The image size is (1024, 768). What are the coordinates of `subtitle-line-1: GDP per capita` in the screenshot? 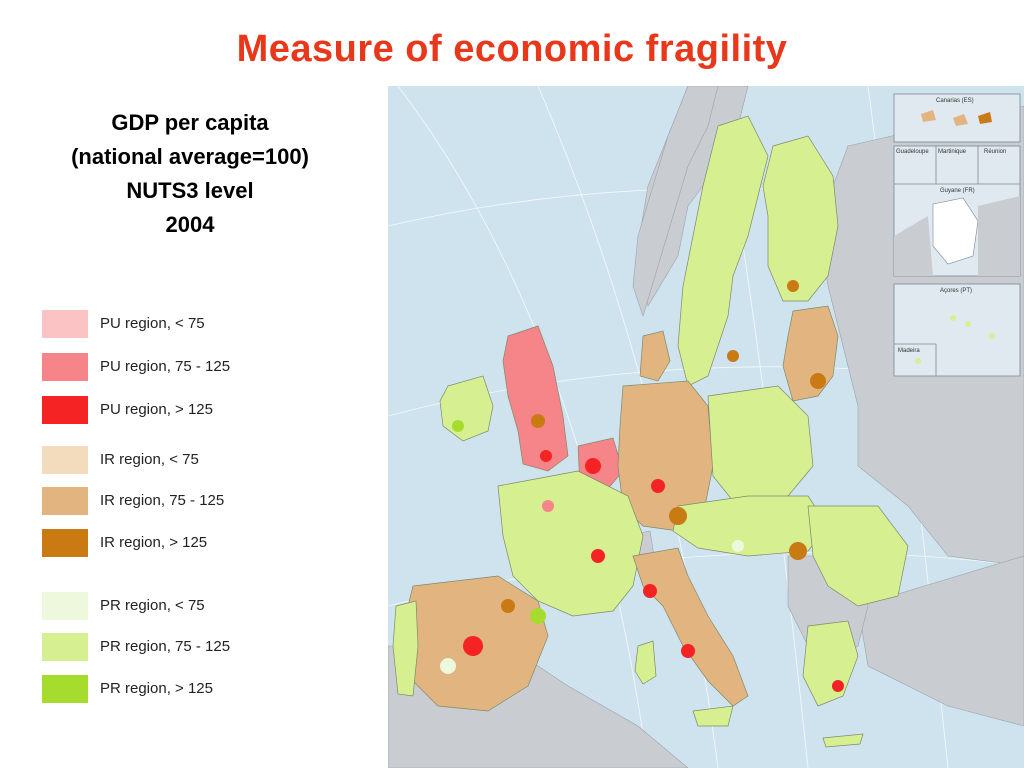 It's located at (190, 122).